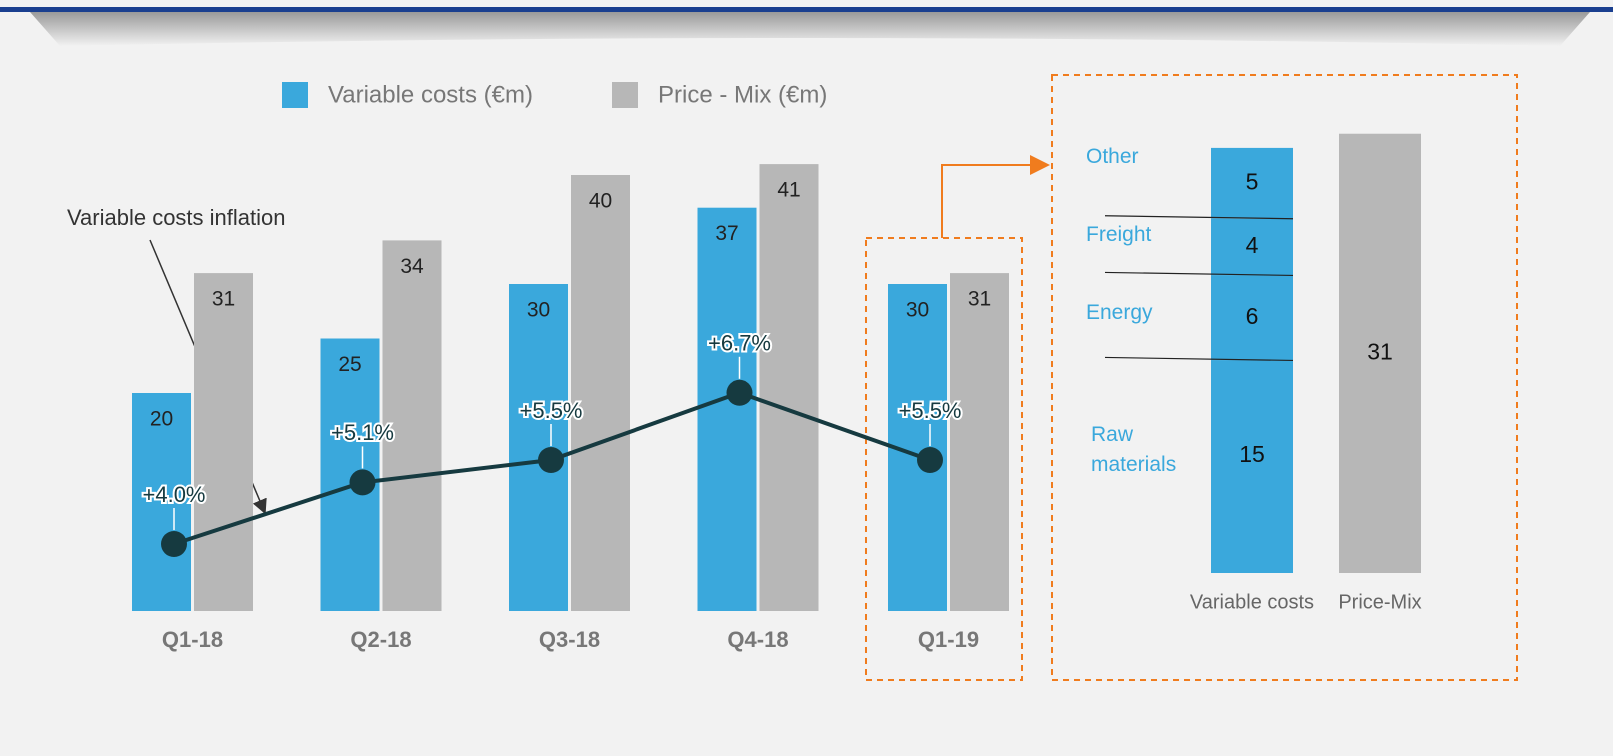  Describe the element at coordinates (412, 266) in the screenshot. I see `bar-value-label: 34` at that location.